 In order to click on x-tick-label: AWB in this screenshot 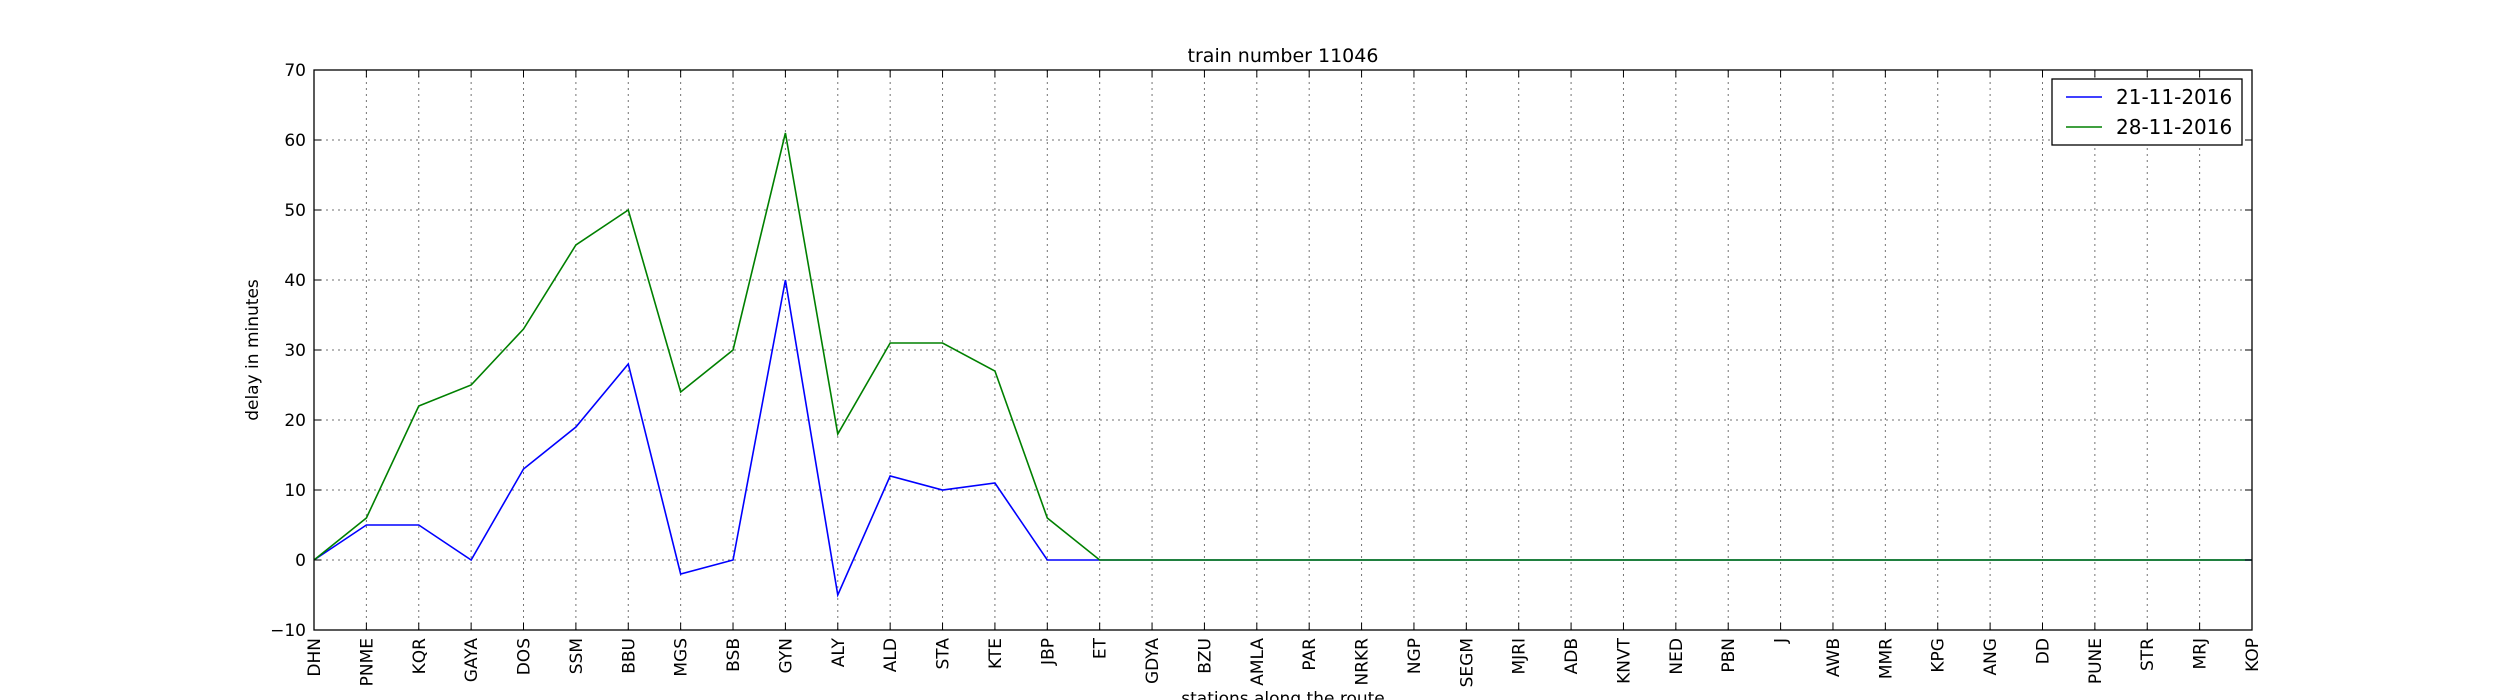, I will do `click(1834, 657)`.